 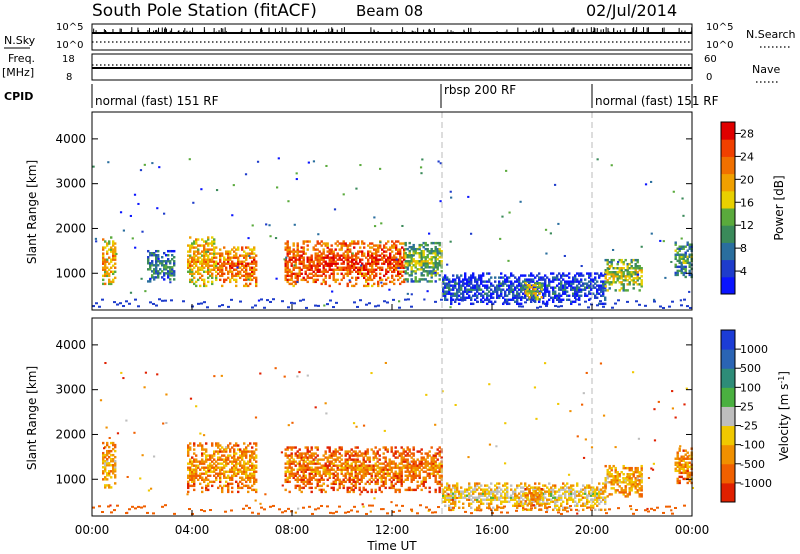 What do you see at coordinates (18, 96) in the screenshot?
I see `cpid-label: CPID` at bounding box center [18, 96].